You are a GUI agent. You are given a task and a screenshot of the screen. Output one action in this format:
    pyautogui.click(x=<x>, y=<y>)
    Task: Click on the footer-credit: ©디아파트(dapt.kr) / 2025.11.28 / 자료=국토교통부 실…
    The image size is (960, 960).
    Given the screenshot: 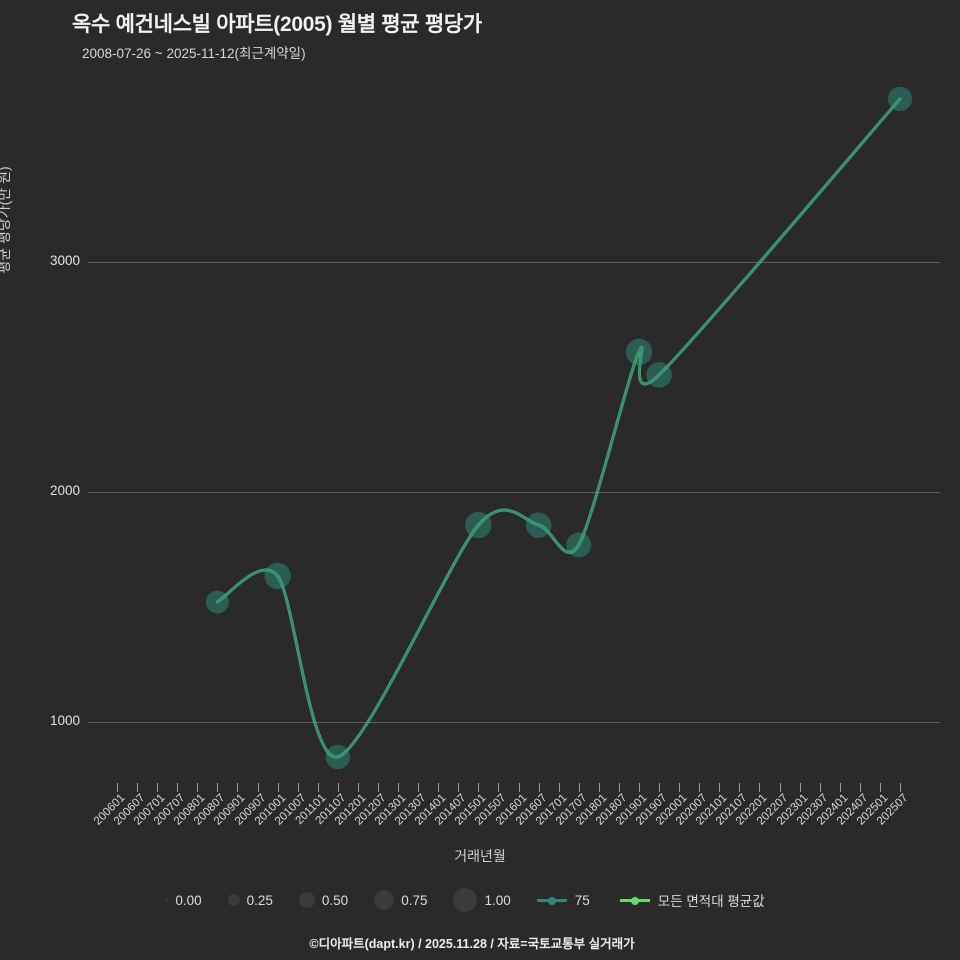 What is the action you would take?
    pyautogui.click(x=472, y=944)
    